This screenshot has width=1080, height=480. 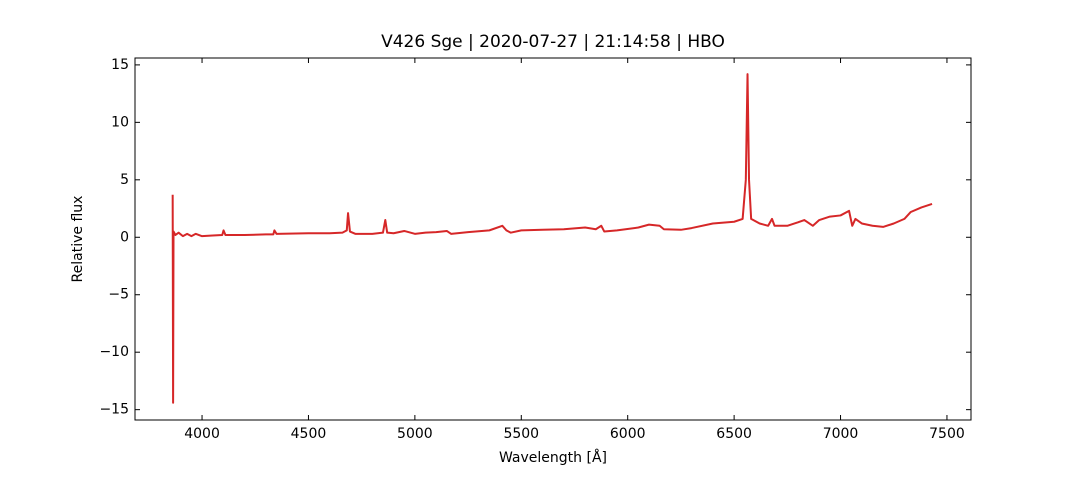 What do you see at coordinates (553, 42) in the screenshot?
I see `chart-title: V426 Sge | 2020-07-27 | 21:14:58 | HBO` at bounding box center [553, 42].